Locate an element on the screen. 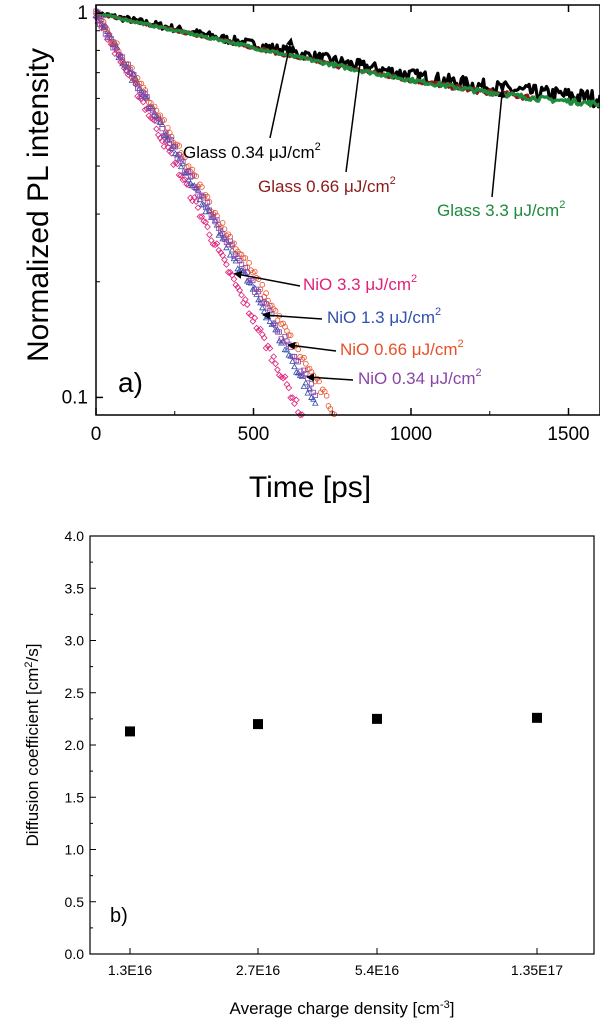 The image size is (600, 1021). panel-b-x-axis-title: Average charge density [cm-3] is located at coordinates (342, 1008).